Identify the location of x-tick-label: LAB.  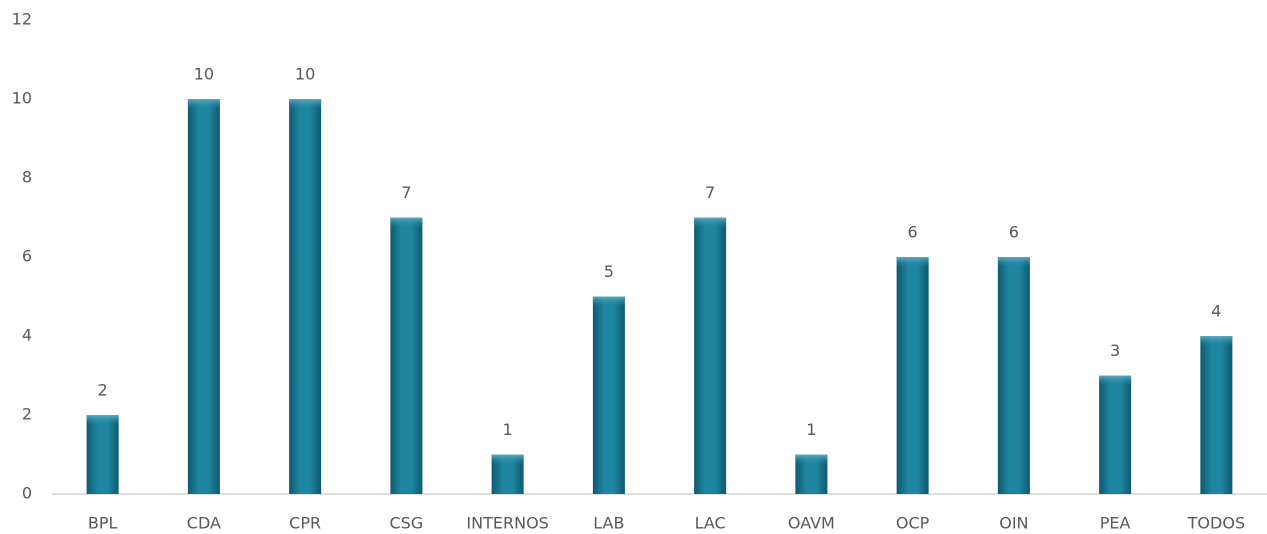
(608, 523).